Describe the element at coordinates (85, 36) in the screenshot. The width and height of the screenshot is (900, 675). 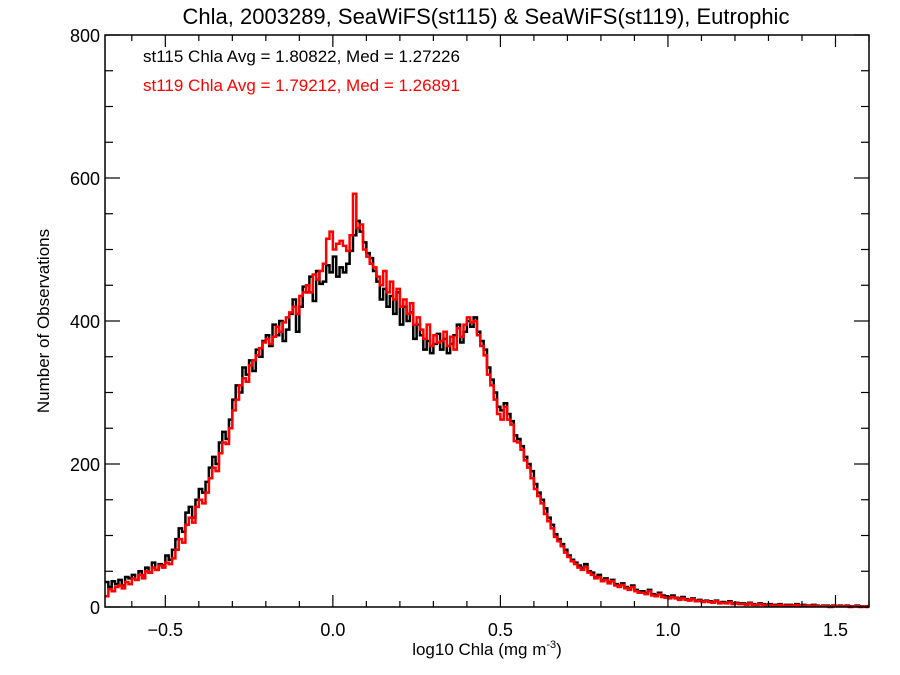
I see `y-tick-label: 800` at that location.